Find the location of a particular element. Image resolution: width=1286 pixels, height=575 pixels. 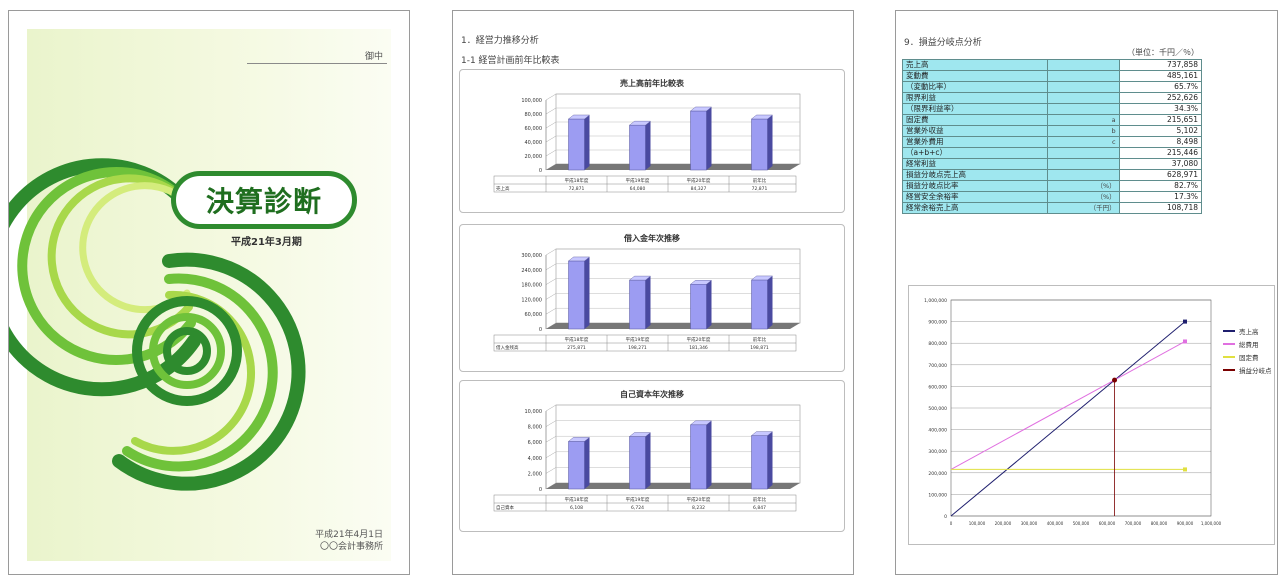

y-tick-label: 6,000 is located at coordinates (535, 443).